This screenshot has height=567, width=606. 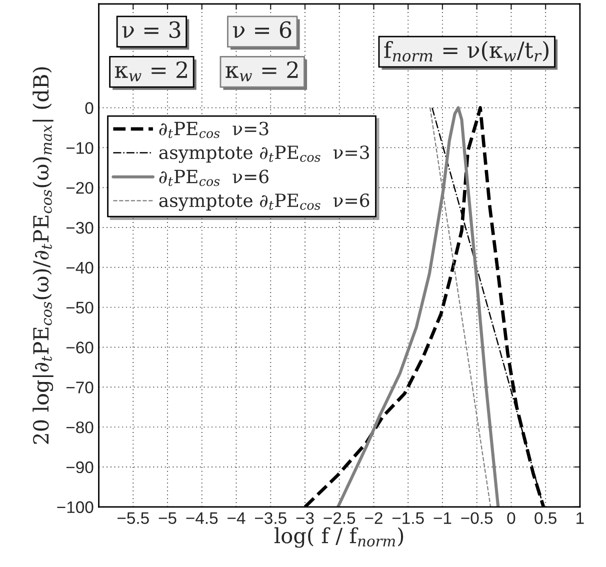 I want to click on annotation: f$_{norm}$ = ν(κ$_{w}$/t$_{r}$), so click(x=466, y=51).